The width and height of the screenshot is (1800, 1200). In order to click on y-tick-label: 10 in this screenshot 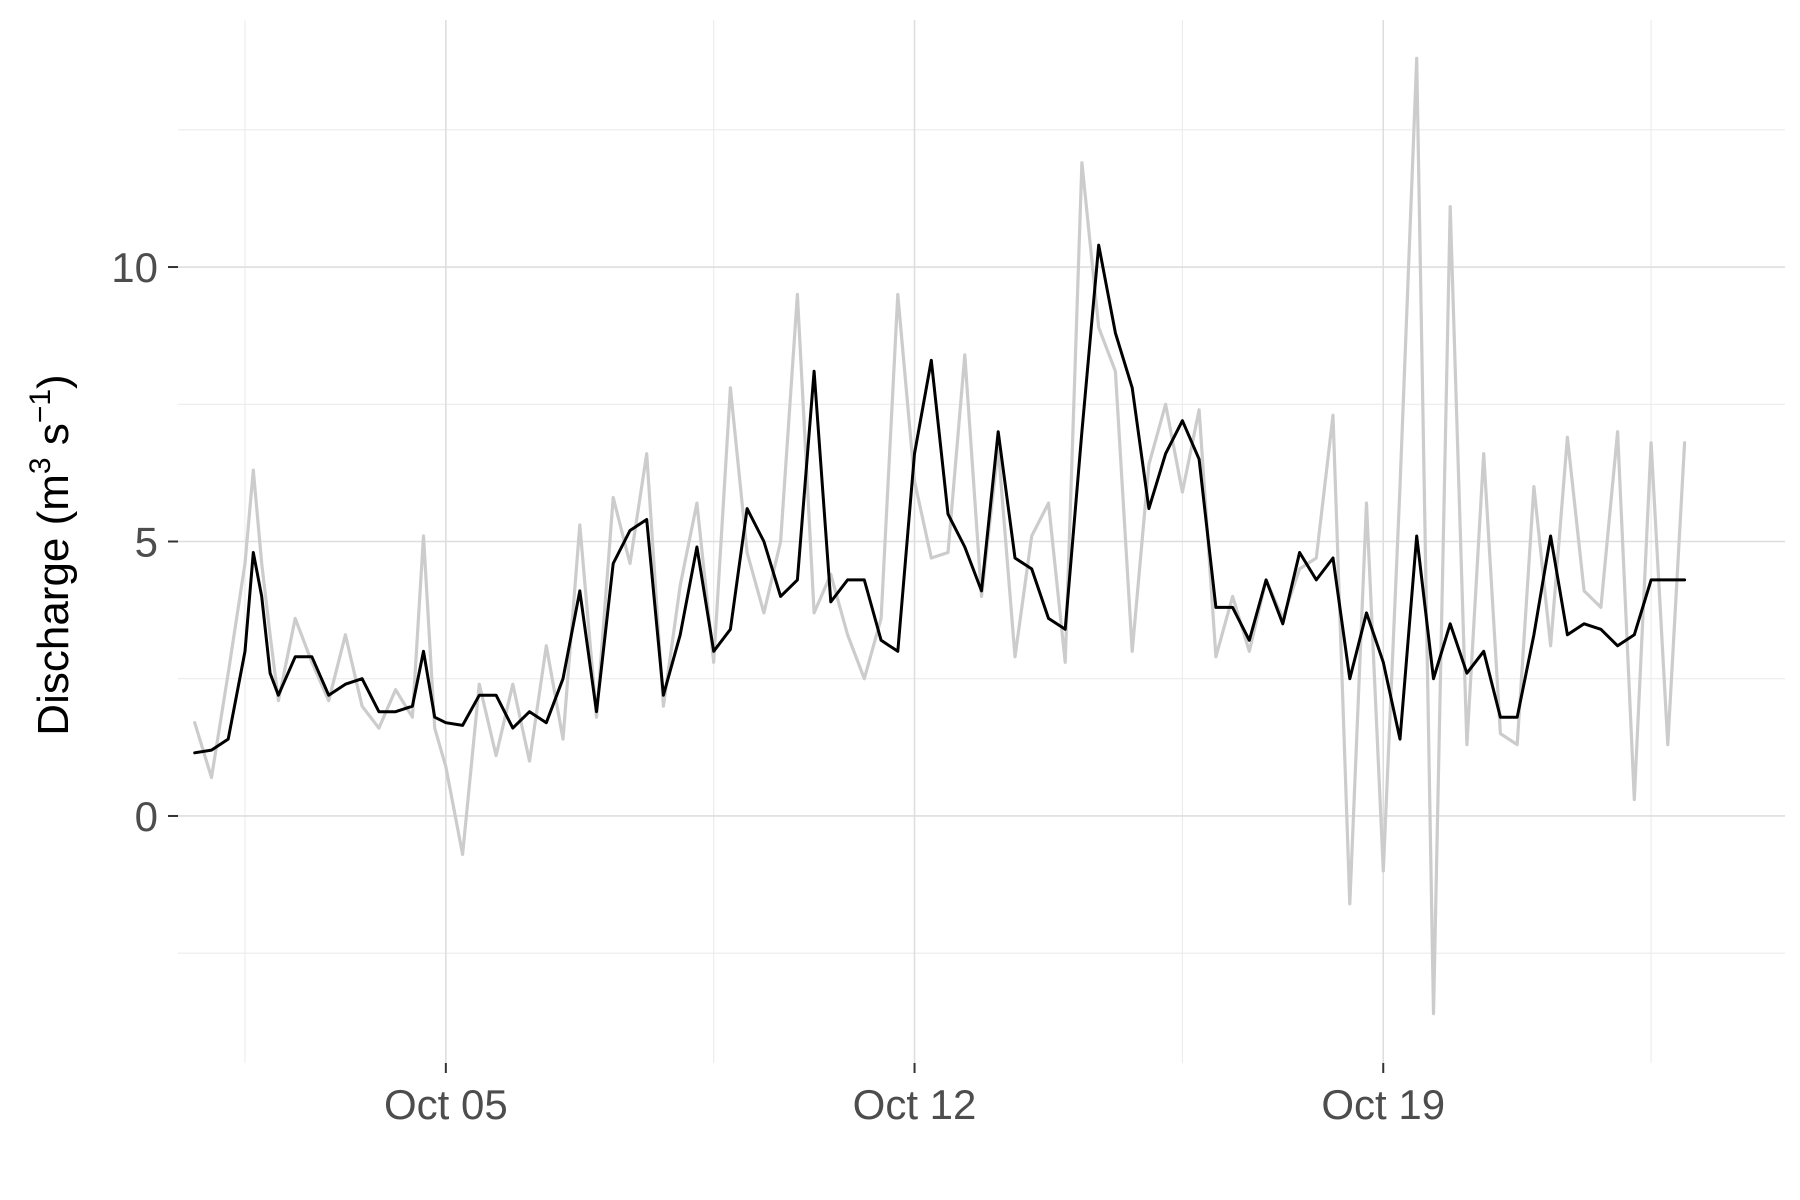, I will do `click(134, 267)`.